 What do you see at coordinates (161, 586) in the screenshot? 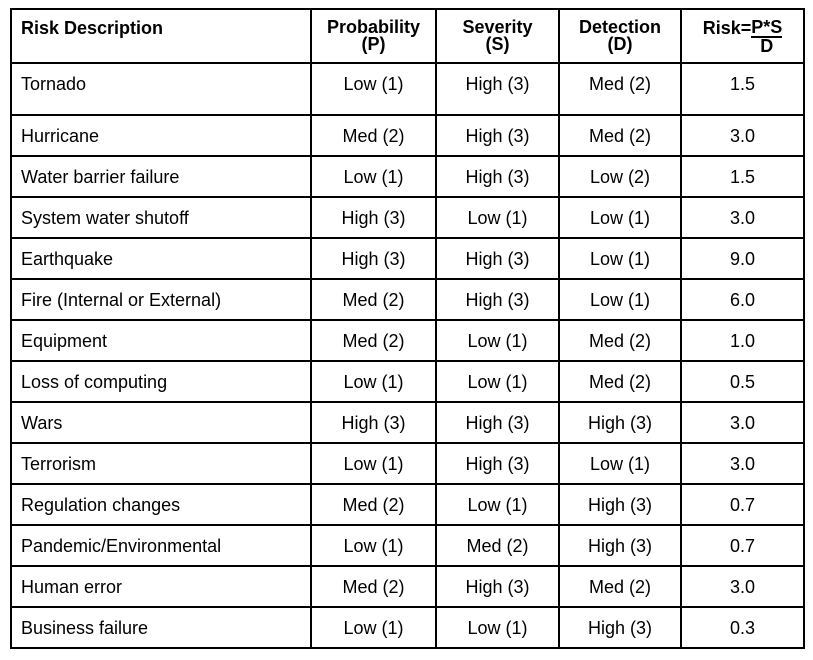
I see `cell-risk-description: Human error` at bounding box center [161, 586].